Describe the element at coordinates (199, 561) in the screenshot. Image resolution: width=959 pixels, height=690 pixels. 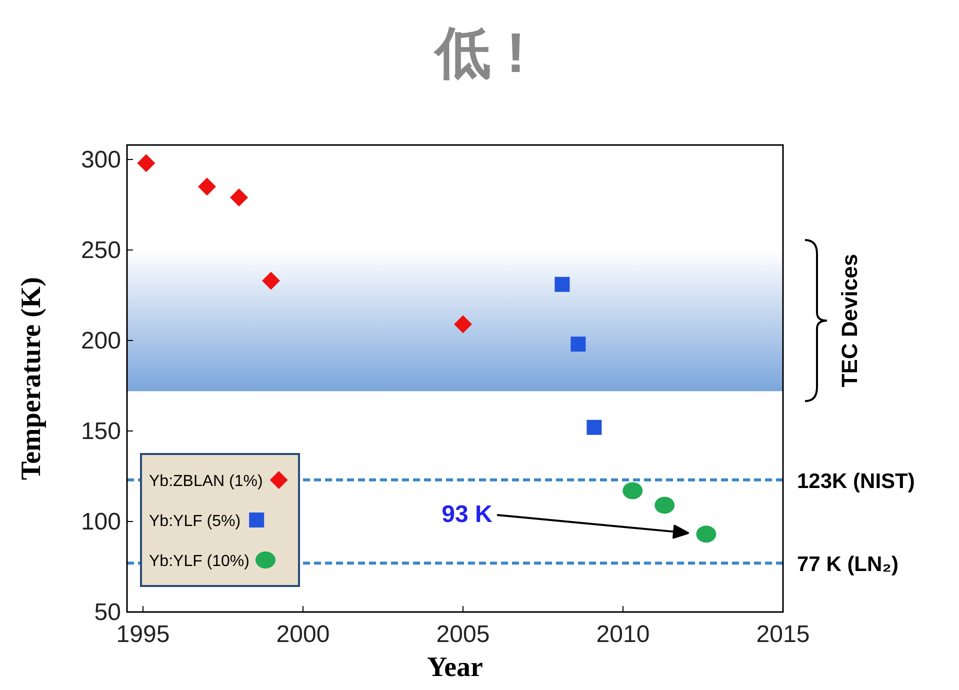
I see `legend-label: Yb:YLF (10%)` at that location.